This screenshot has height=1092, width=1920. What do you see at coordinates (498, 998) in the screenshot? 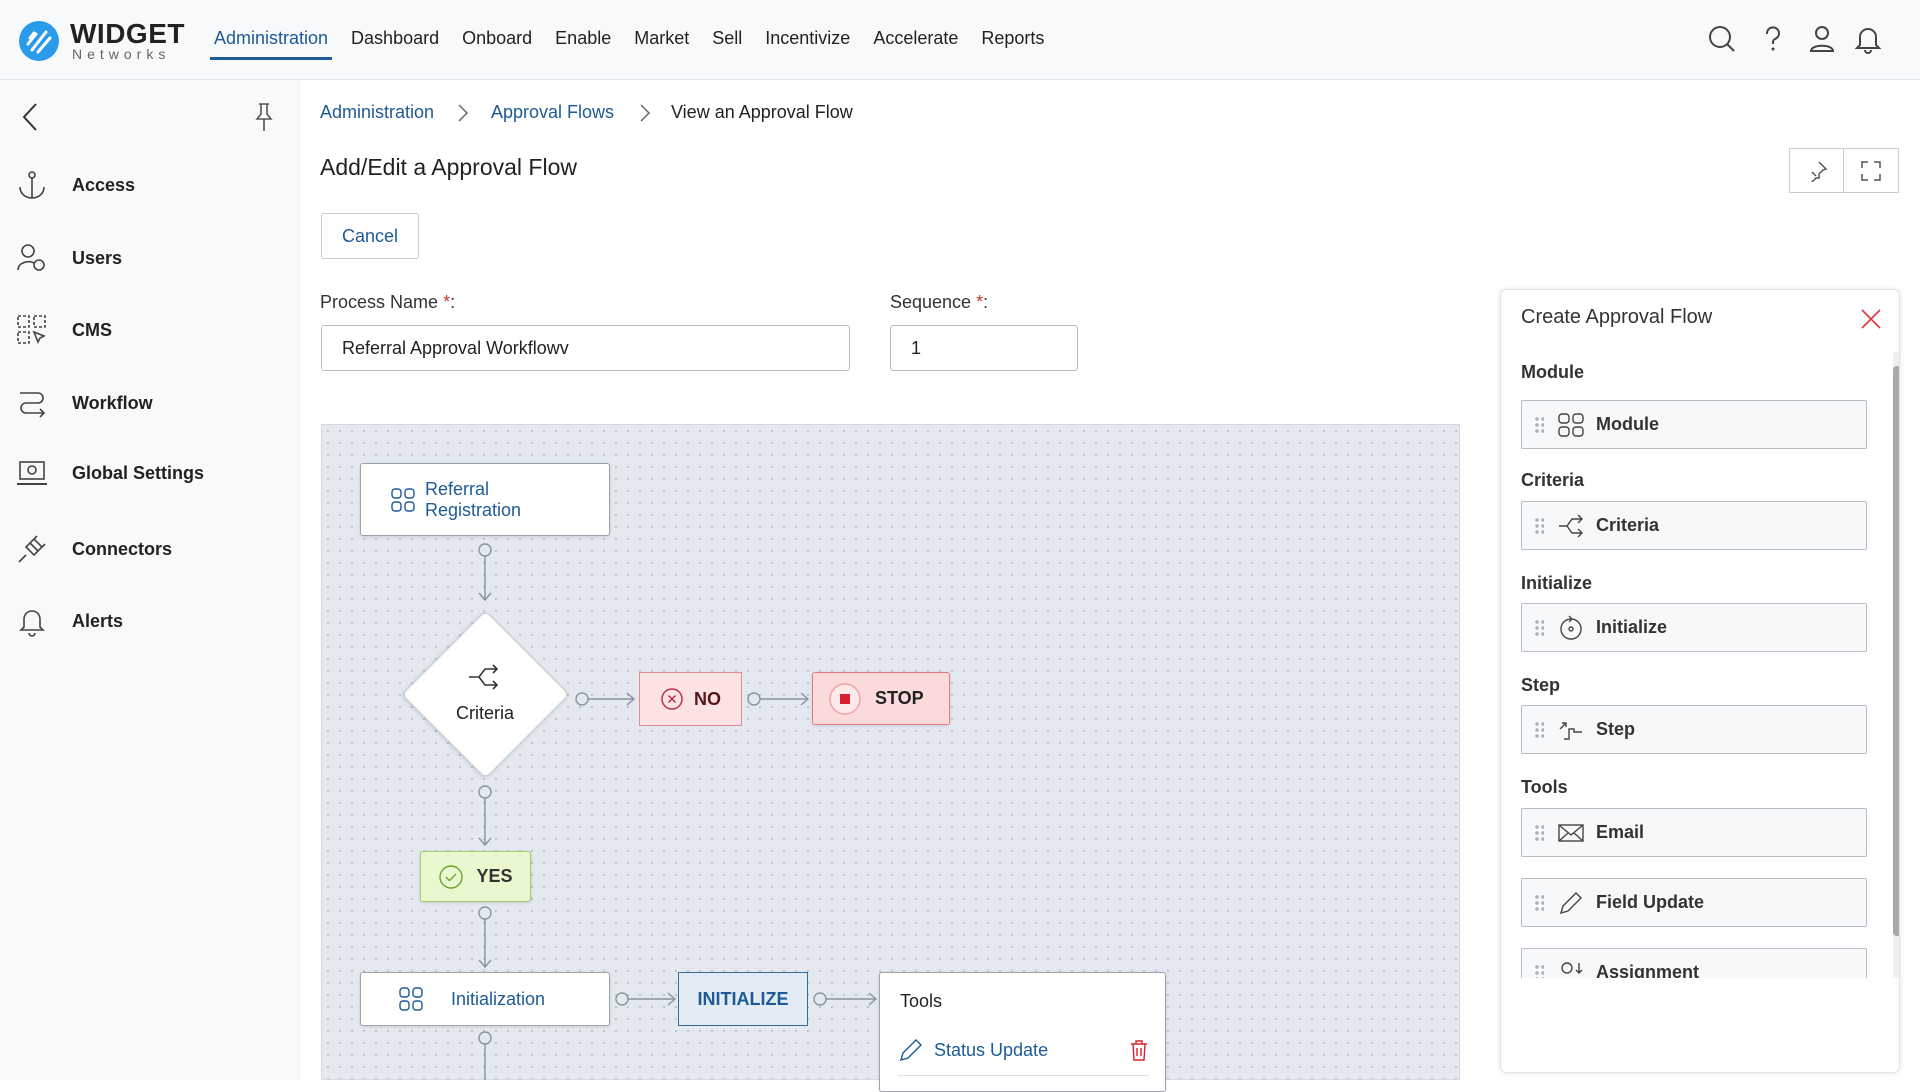
I see `node-label: Initialization` at bounding box center [498, 998].